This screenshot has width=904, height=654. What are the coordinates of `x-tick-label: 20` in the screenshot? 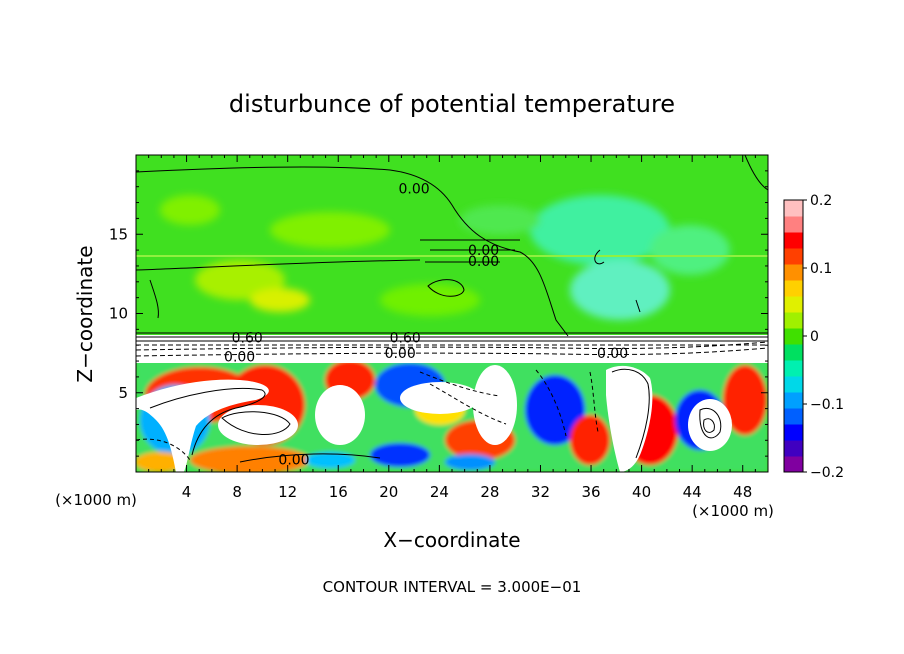 It's located at (388, 492).